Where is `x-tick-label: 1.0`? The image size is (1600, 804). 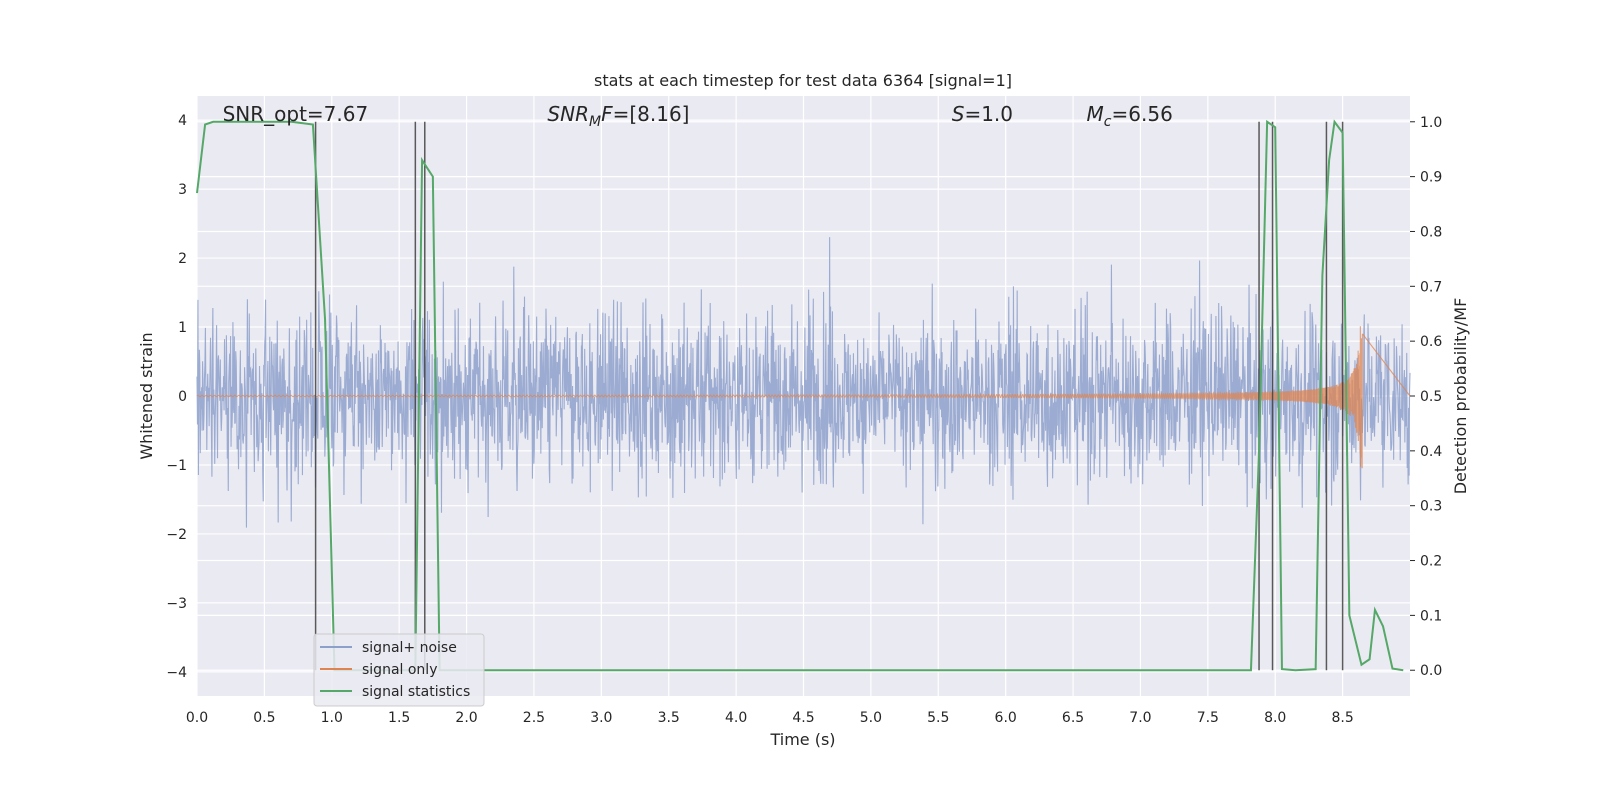 x-tick-label: 1.0 is located at coordinates (332, 718).